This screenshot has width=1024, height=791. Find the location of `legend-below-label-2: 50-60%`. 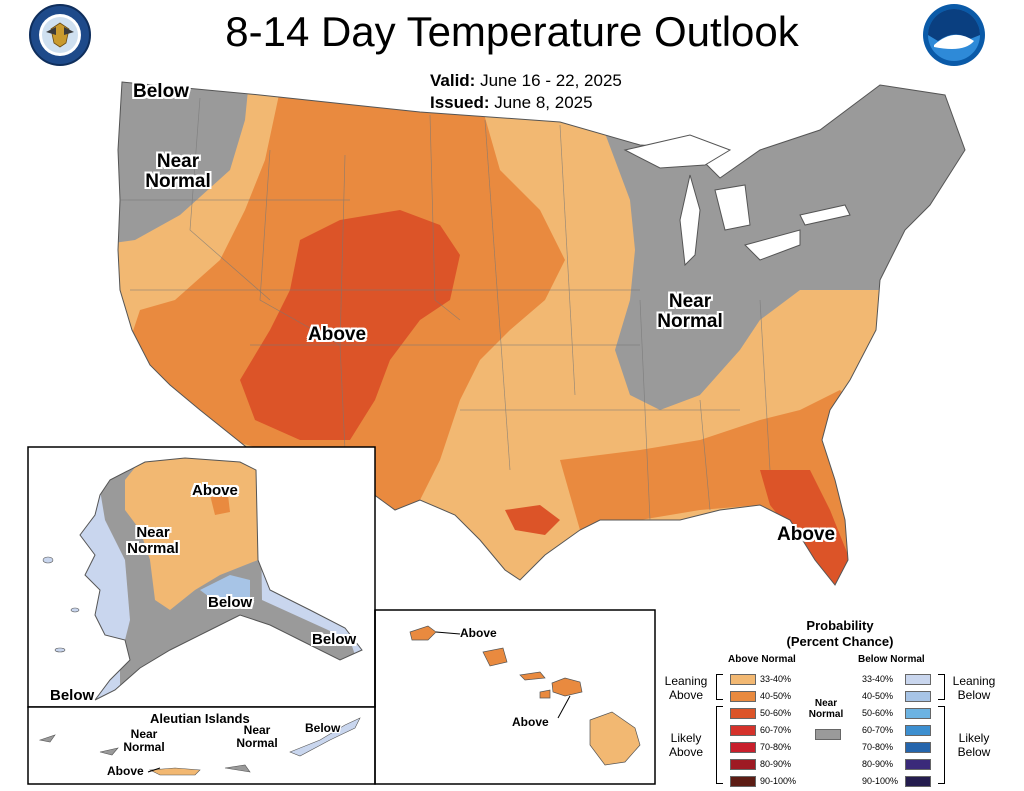

legend-below-label-2: 50-60% is located at coordinates (878, 713).